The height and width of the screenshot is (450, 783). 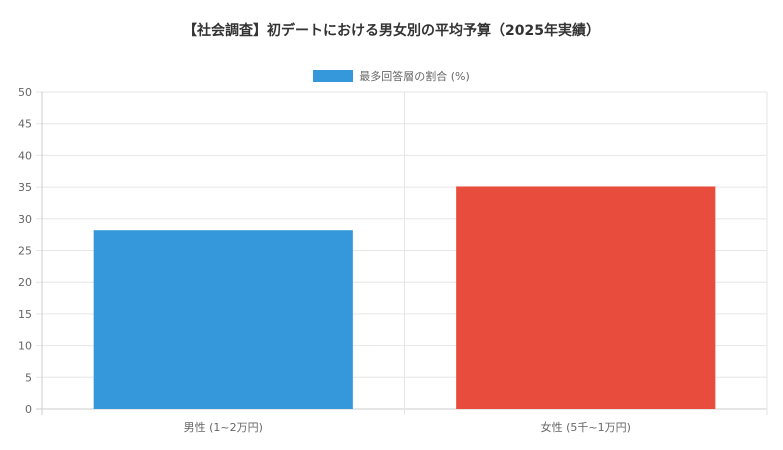 I want to click on y-tick-label: 25, so click(x=25, y=251).